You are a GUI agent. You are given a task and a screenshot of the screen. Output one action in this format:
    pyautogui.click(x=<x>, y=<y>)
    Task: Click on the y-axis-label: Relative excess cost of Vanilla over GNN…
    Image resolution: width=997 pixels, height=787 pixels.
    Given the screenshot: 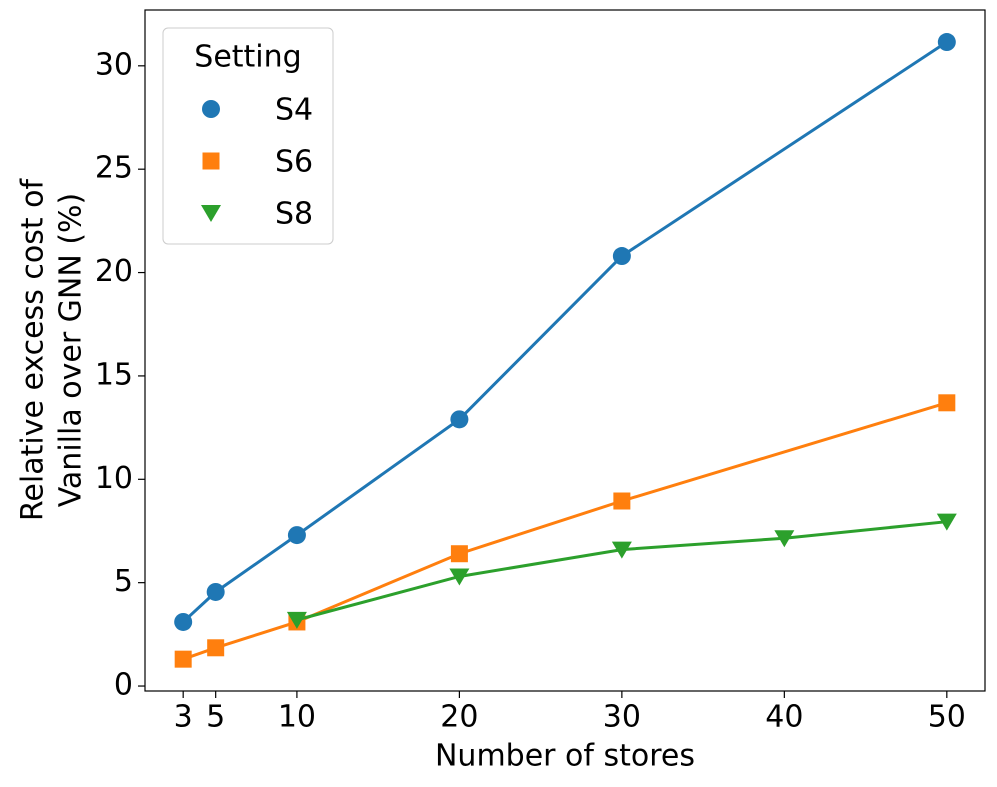 What is the action you would take?
    pyautogui.click(x=52, y=350)
    